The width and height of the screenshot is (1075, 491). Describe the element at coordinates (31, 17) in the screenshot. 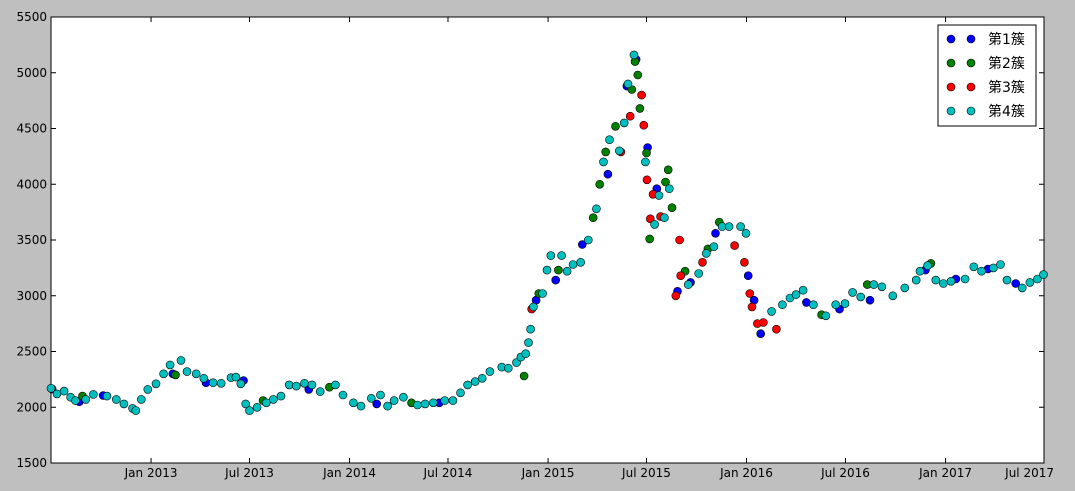

I see `y-tick-label: 5500` at that location.